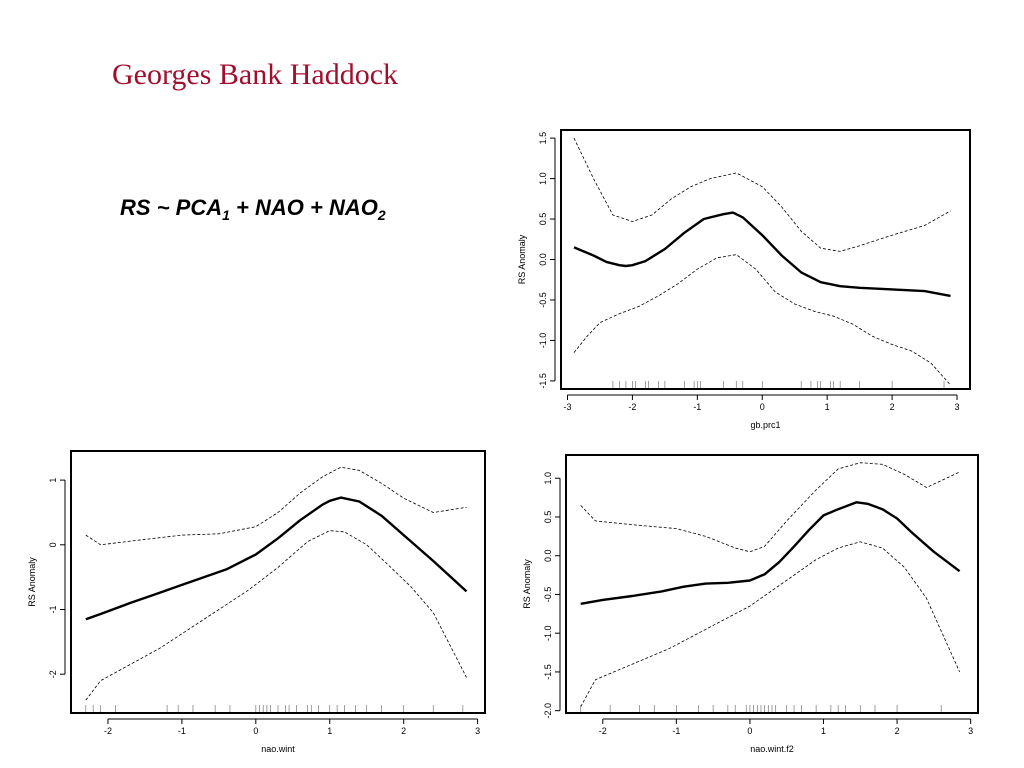  Describe the element at coordinates (199, 207) in the screenshot. I see `formula-term-pca: PCA` at that location.